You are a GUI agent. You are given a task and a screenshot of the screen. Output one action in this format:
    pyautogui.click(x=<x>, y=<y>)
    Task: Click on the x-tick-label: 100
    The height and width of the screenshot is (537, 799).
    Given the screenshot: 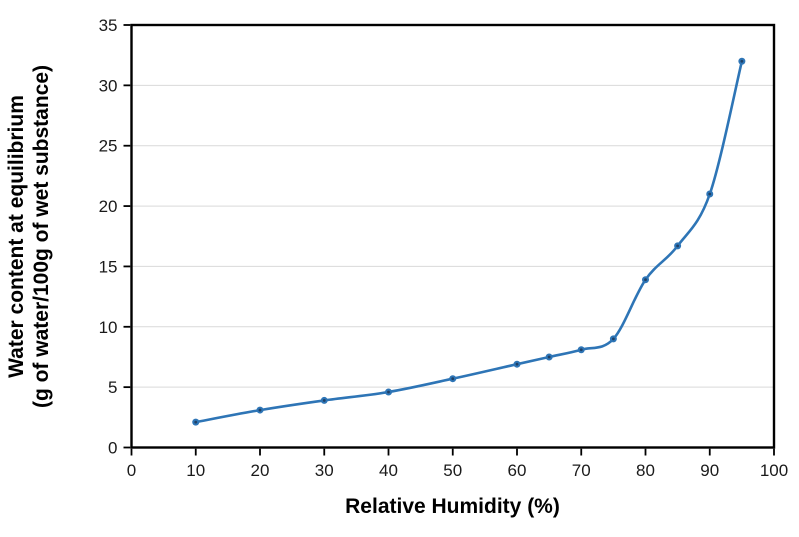 What is the action you would take?
    pyautogui.click(x=774, y=470)
    